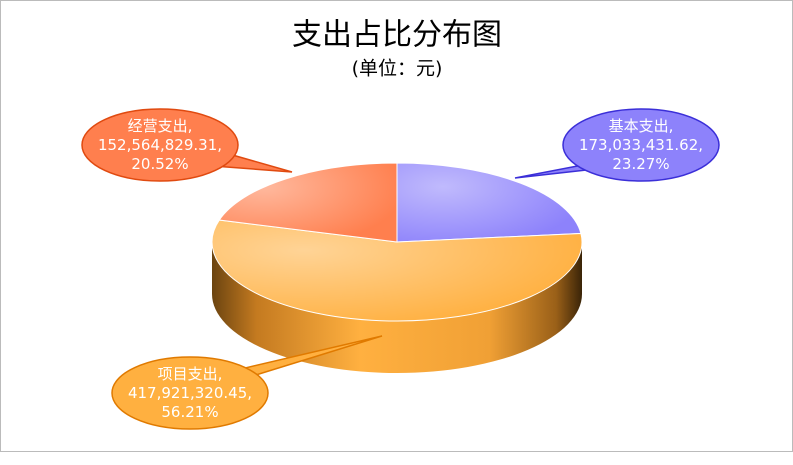  Describe the element at coordinates (159, 164) in the screenshot. I see `label-line: 20.52%` at that location.